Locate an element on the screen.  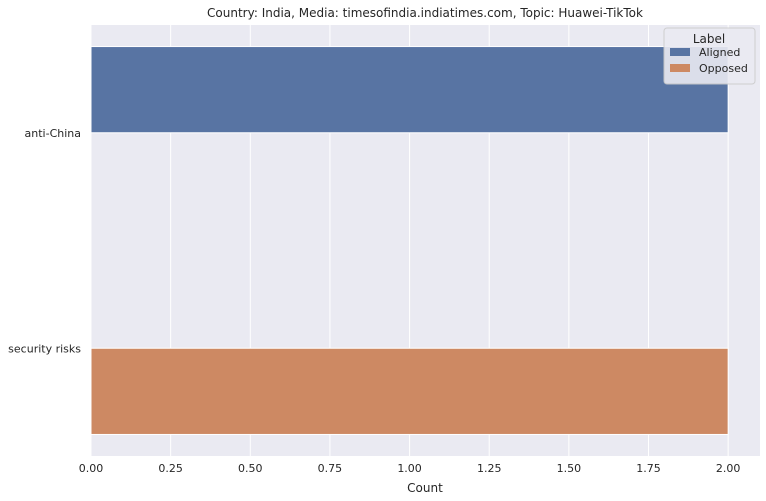
y-category-label: anti-China is located at coordinates (53, 133).